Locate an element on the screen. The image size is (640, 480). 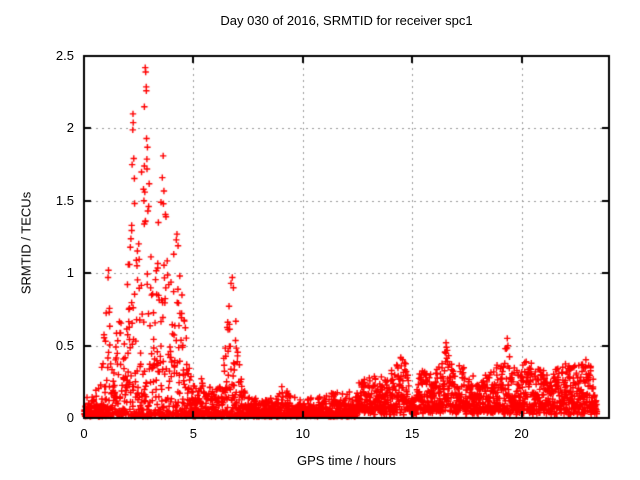
y-tick-label: 0 is located at coordinates (70, 417).